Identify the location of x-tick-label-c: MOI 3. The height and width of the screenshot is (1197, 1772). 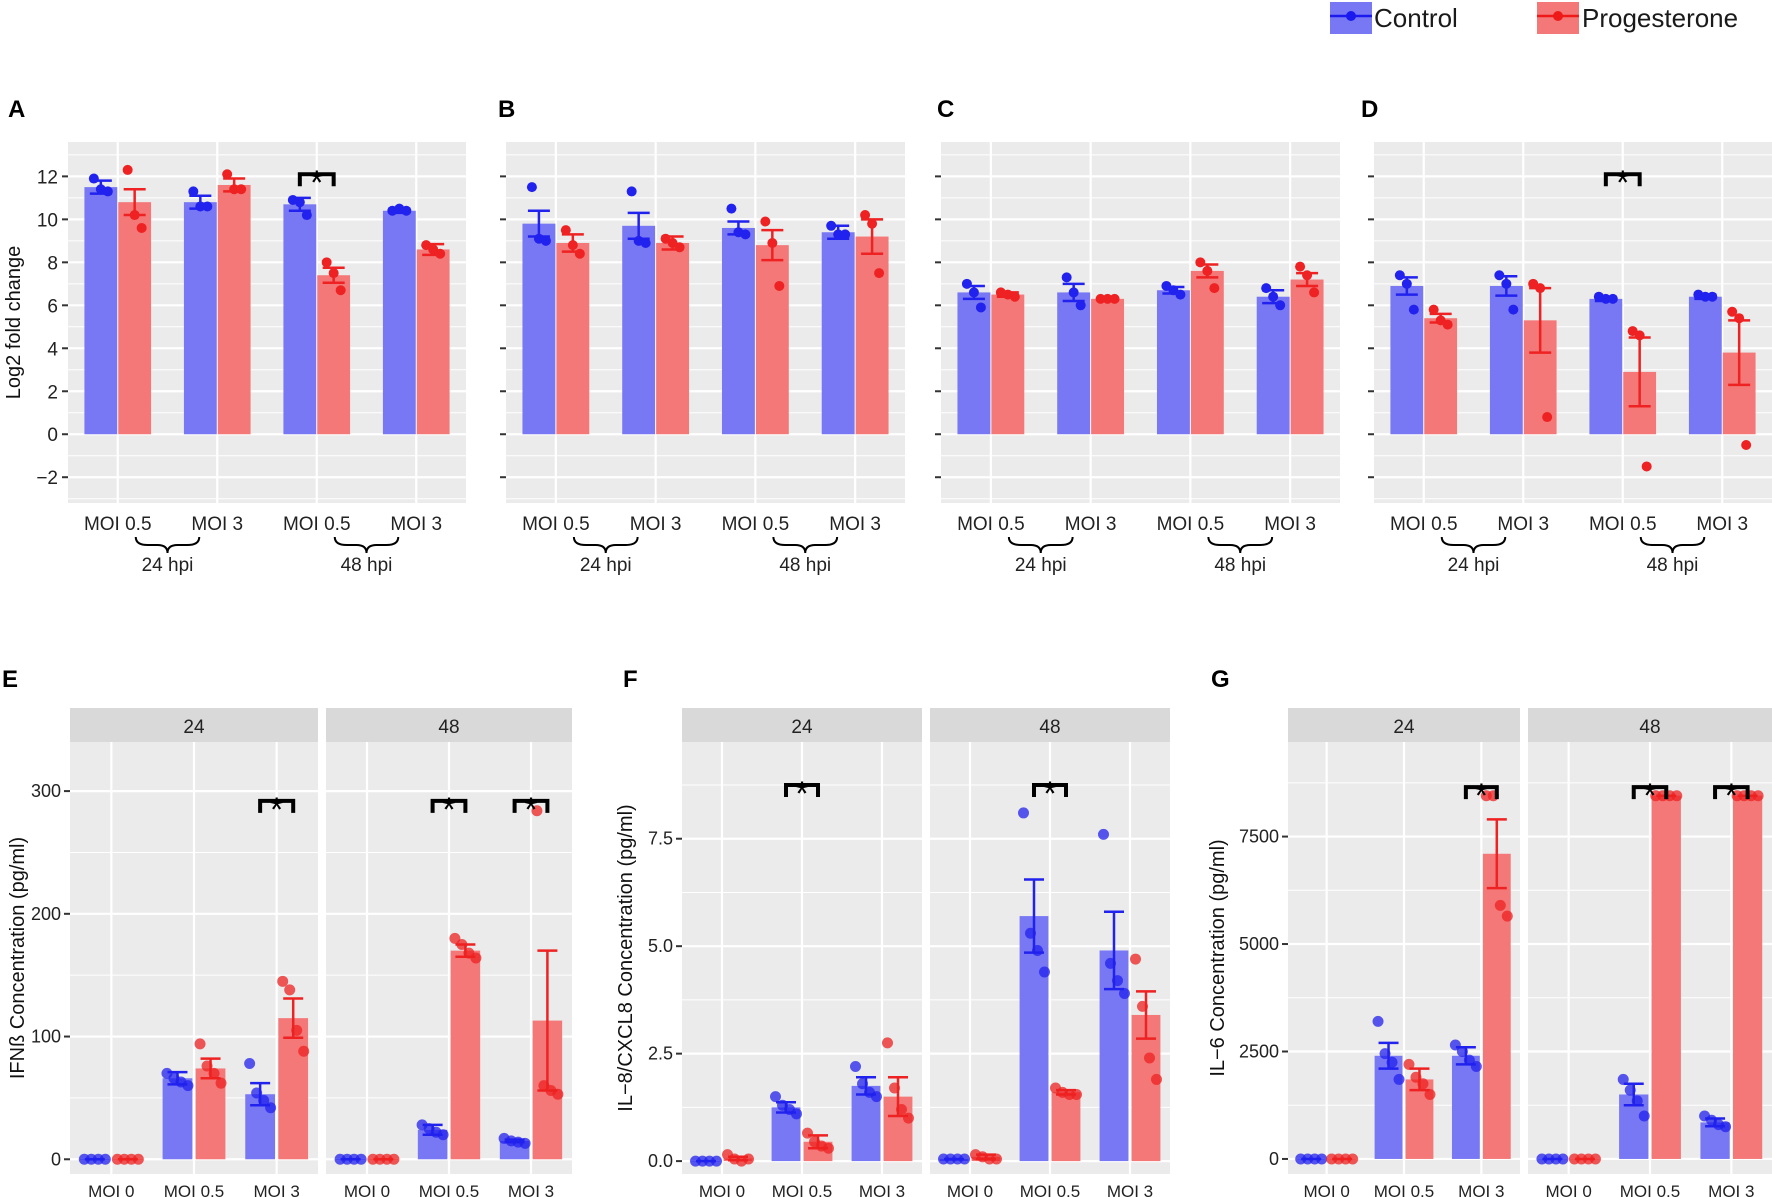
(1091, 524).